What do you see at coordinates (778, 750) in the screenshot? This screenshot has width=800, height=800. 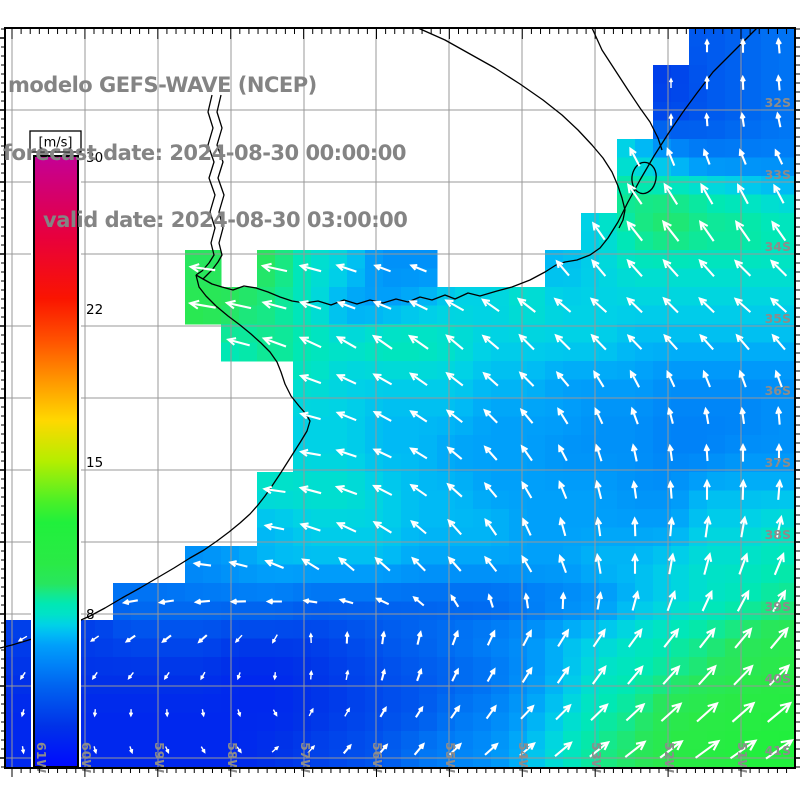 I see `latitude-label: 41S` at bounding box center [778, 750].